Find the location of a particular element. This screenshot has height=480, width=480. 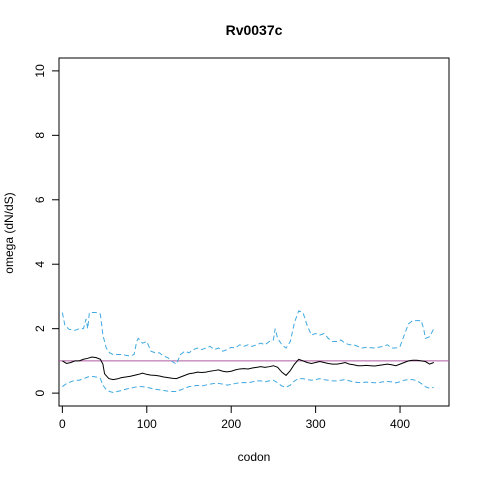

plot-area is located at coordinates (254, 351).